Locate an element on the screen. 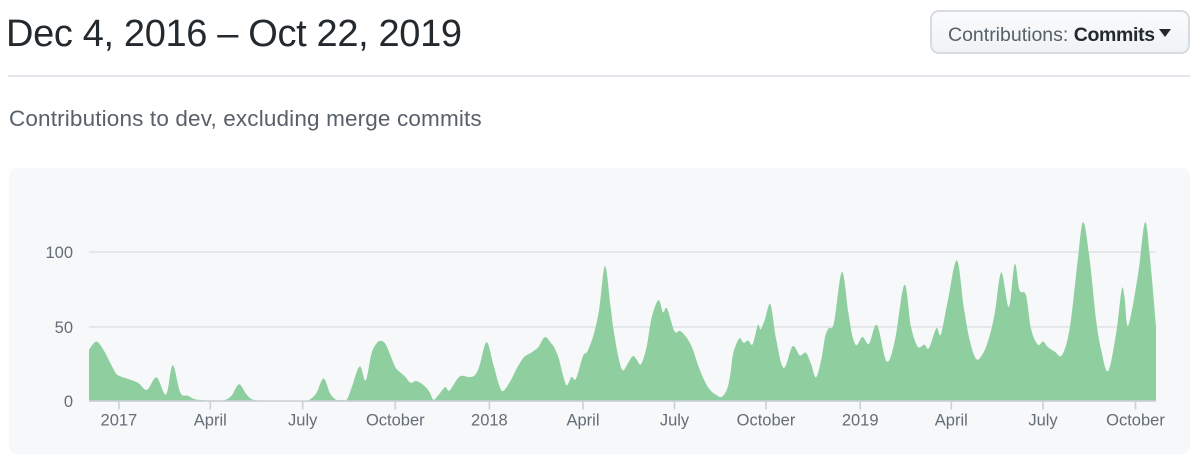 The width and height of the screenshot is (1200, 472). svg-text: 2017 is located at coordinates (119, 420).